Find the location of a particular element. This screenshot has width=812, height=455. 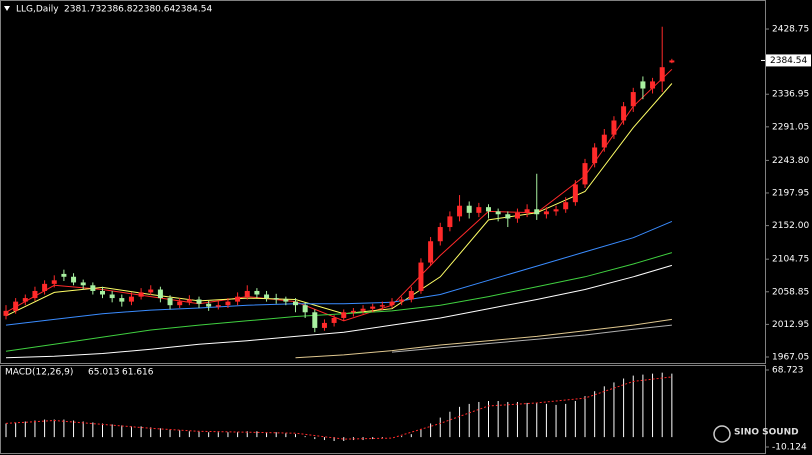

y-tick-label: 2104.75 is located at coordinates (790, 260).